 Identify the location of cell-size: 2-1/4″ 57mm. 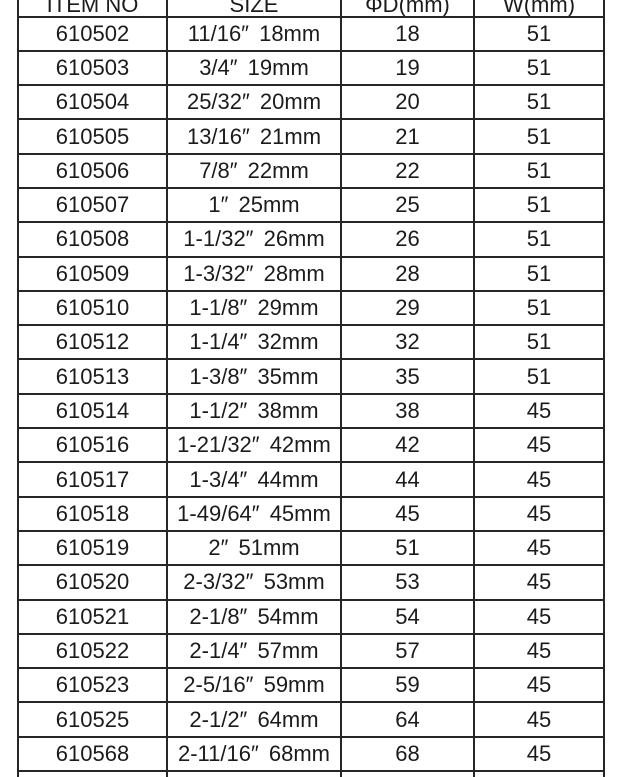
(254, 651).